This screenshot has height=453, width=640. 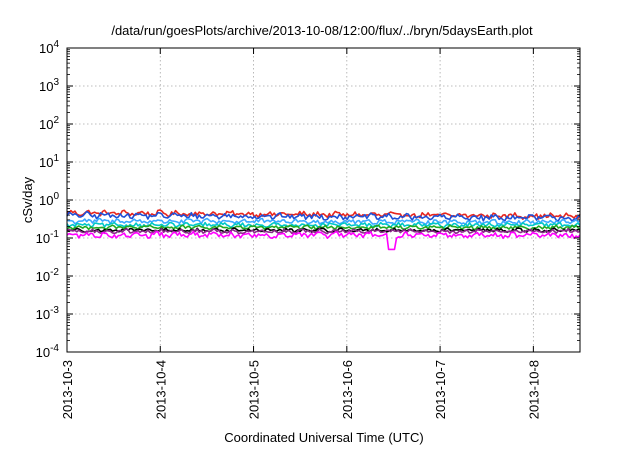 What do you see at coordinates (323, 437) in the screenshot?
I see `x-axis-label: Coordinated Universal Time (UTC)` at bounding box center [323, 437].